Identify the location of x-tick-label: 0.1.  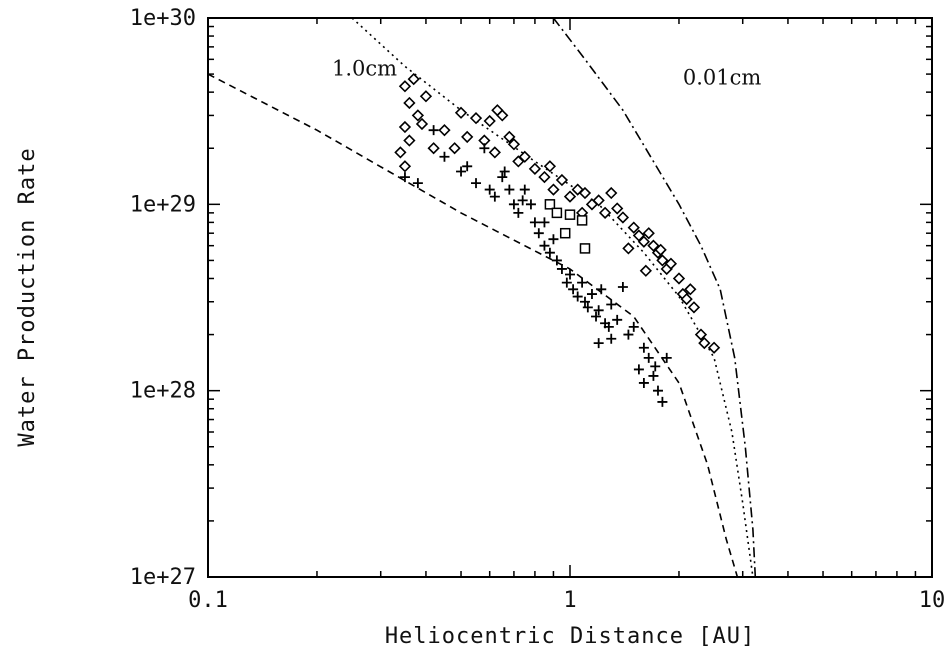
(208, 600).